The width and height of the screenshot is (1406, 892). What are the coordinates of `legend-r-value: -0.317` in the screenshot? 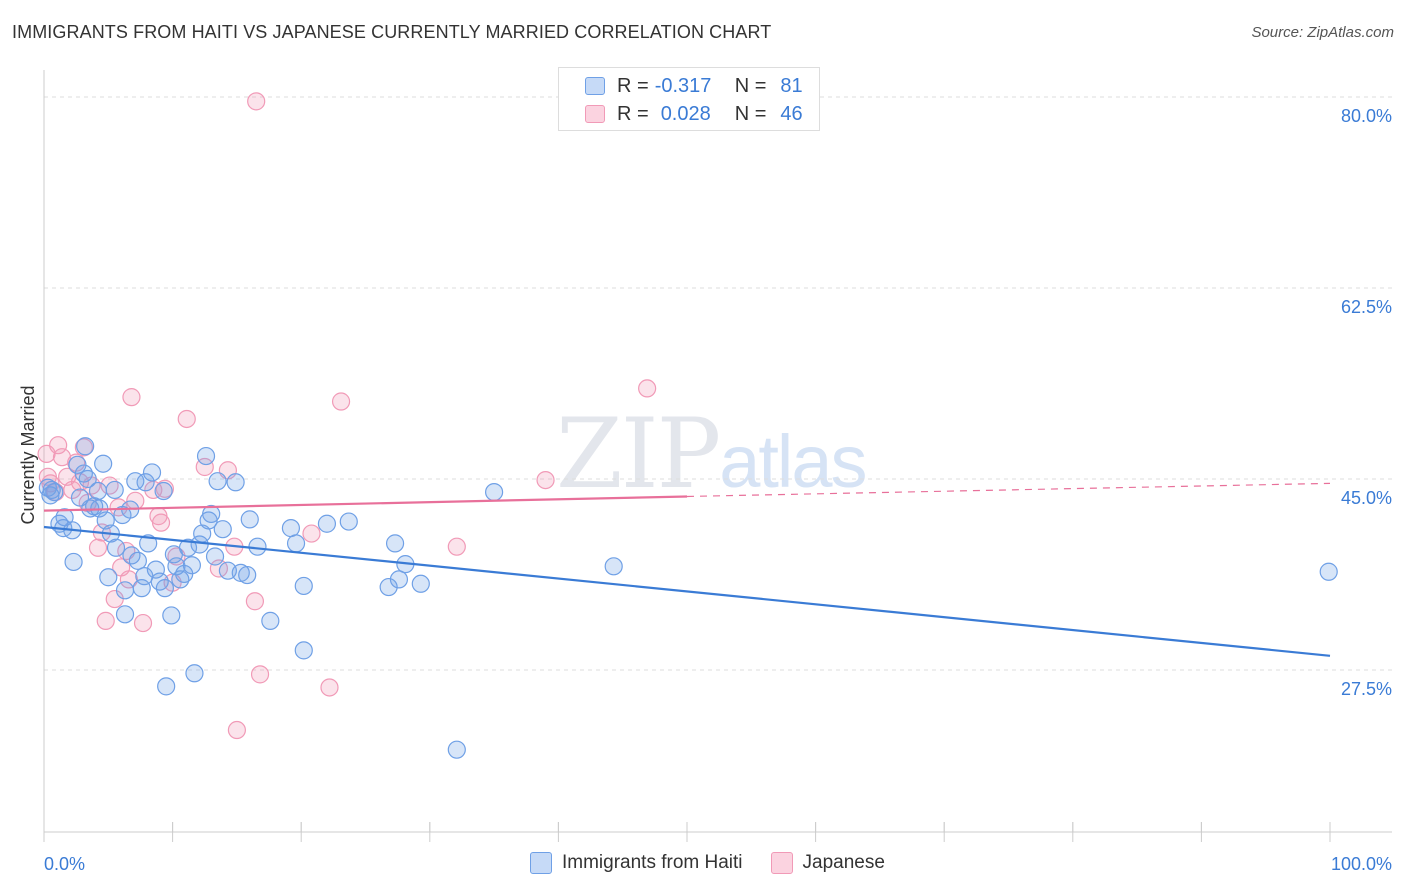 It's located at (683, 85).